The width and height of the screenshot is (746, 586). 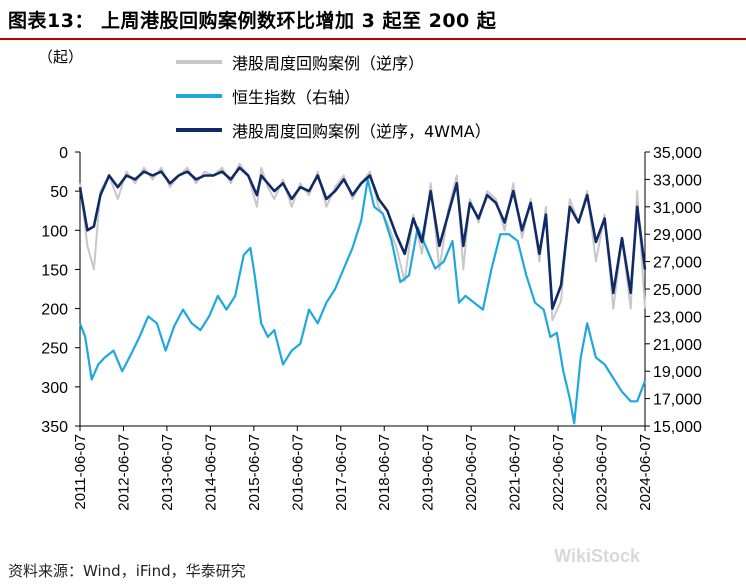 What do you see at coordinates (602, 472) in the screenshot?
I see `x-tick-label: 2023-06-07` at bounding box center [602, 472].